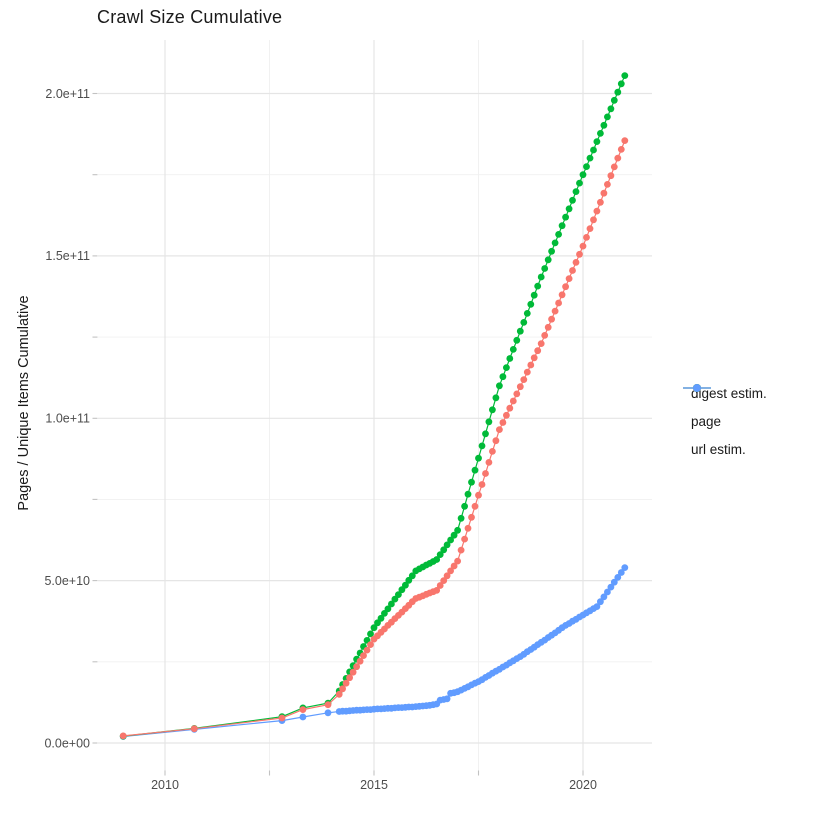  Describe the element at coordinates (374, 785) in the screenshot. I see `x-tick-label: 2015` at that location.